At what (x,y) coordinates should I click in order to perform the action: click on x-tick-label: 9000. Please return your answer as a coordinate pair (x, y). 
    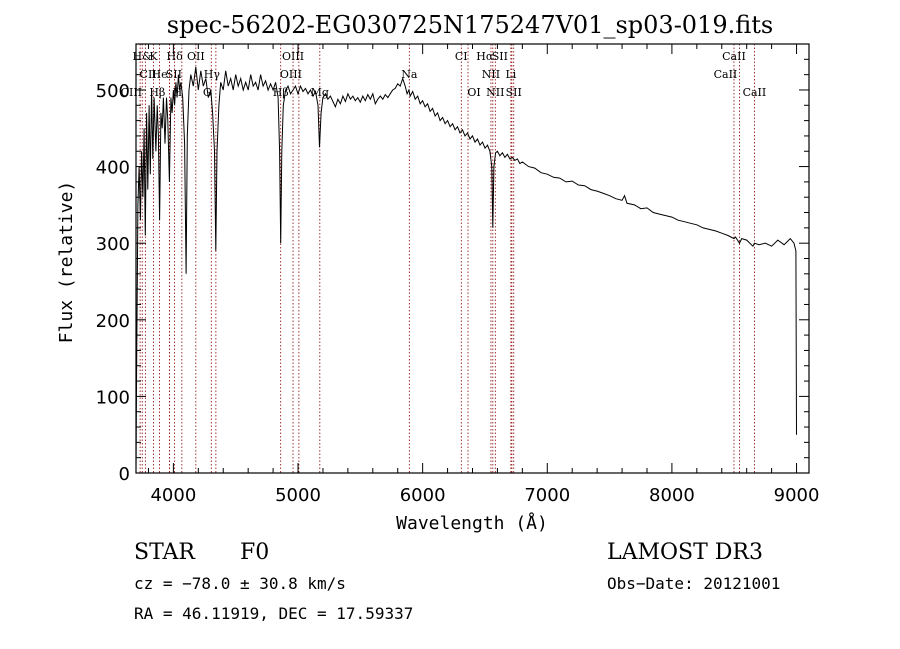
    Looking at the image, I should click on (797, 495).